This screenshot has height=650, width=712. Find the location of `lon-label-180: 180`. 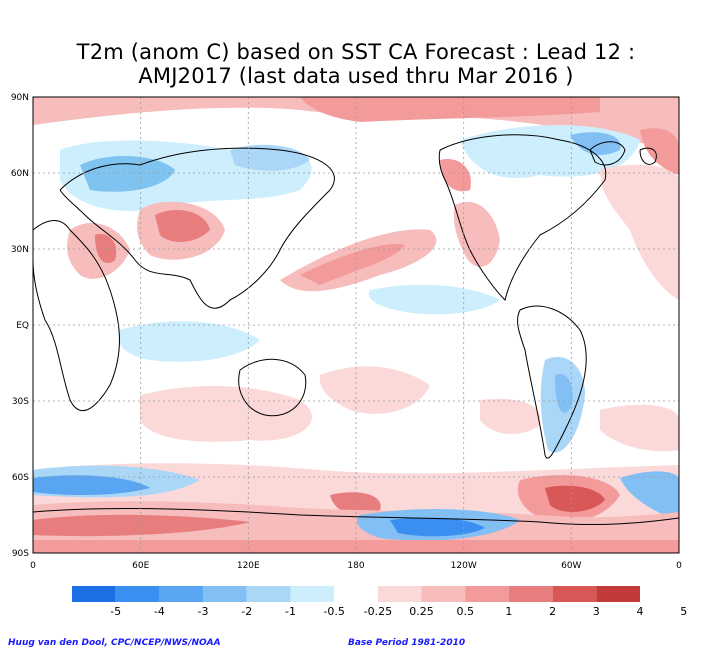

lon-label-180: 180 is located at coordinates (355, 566).